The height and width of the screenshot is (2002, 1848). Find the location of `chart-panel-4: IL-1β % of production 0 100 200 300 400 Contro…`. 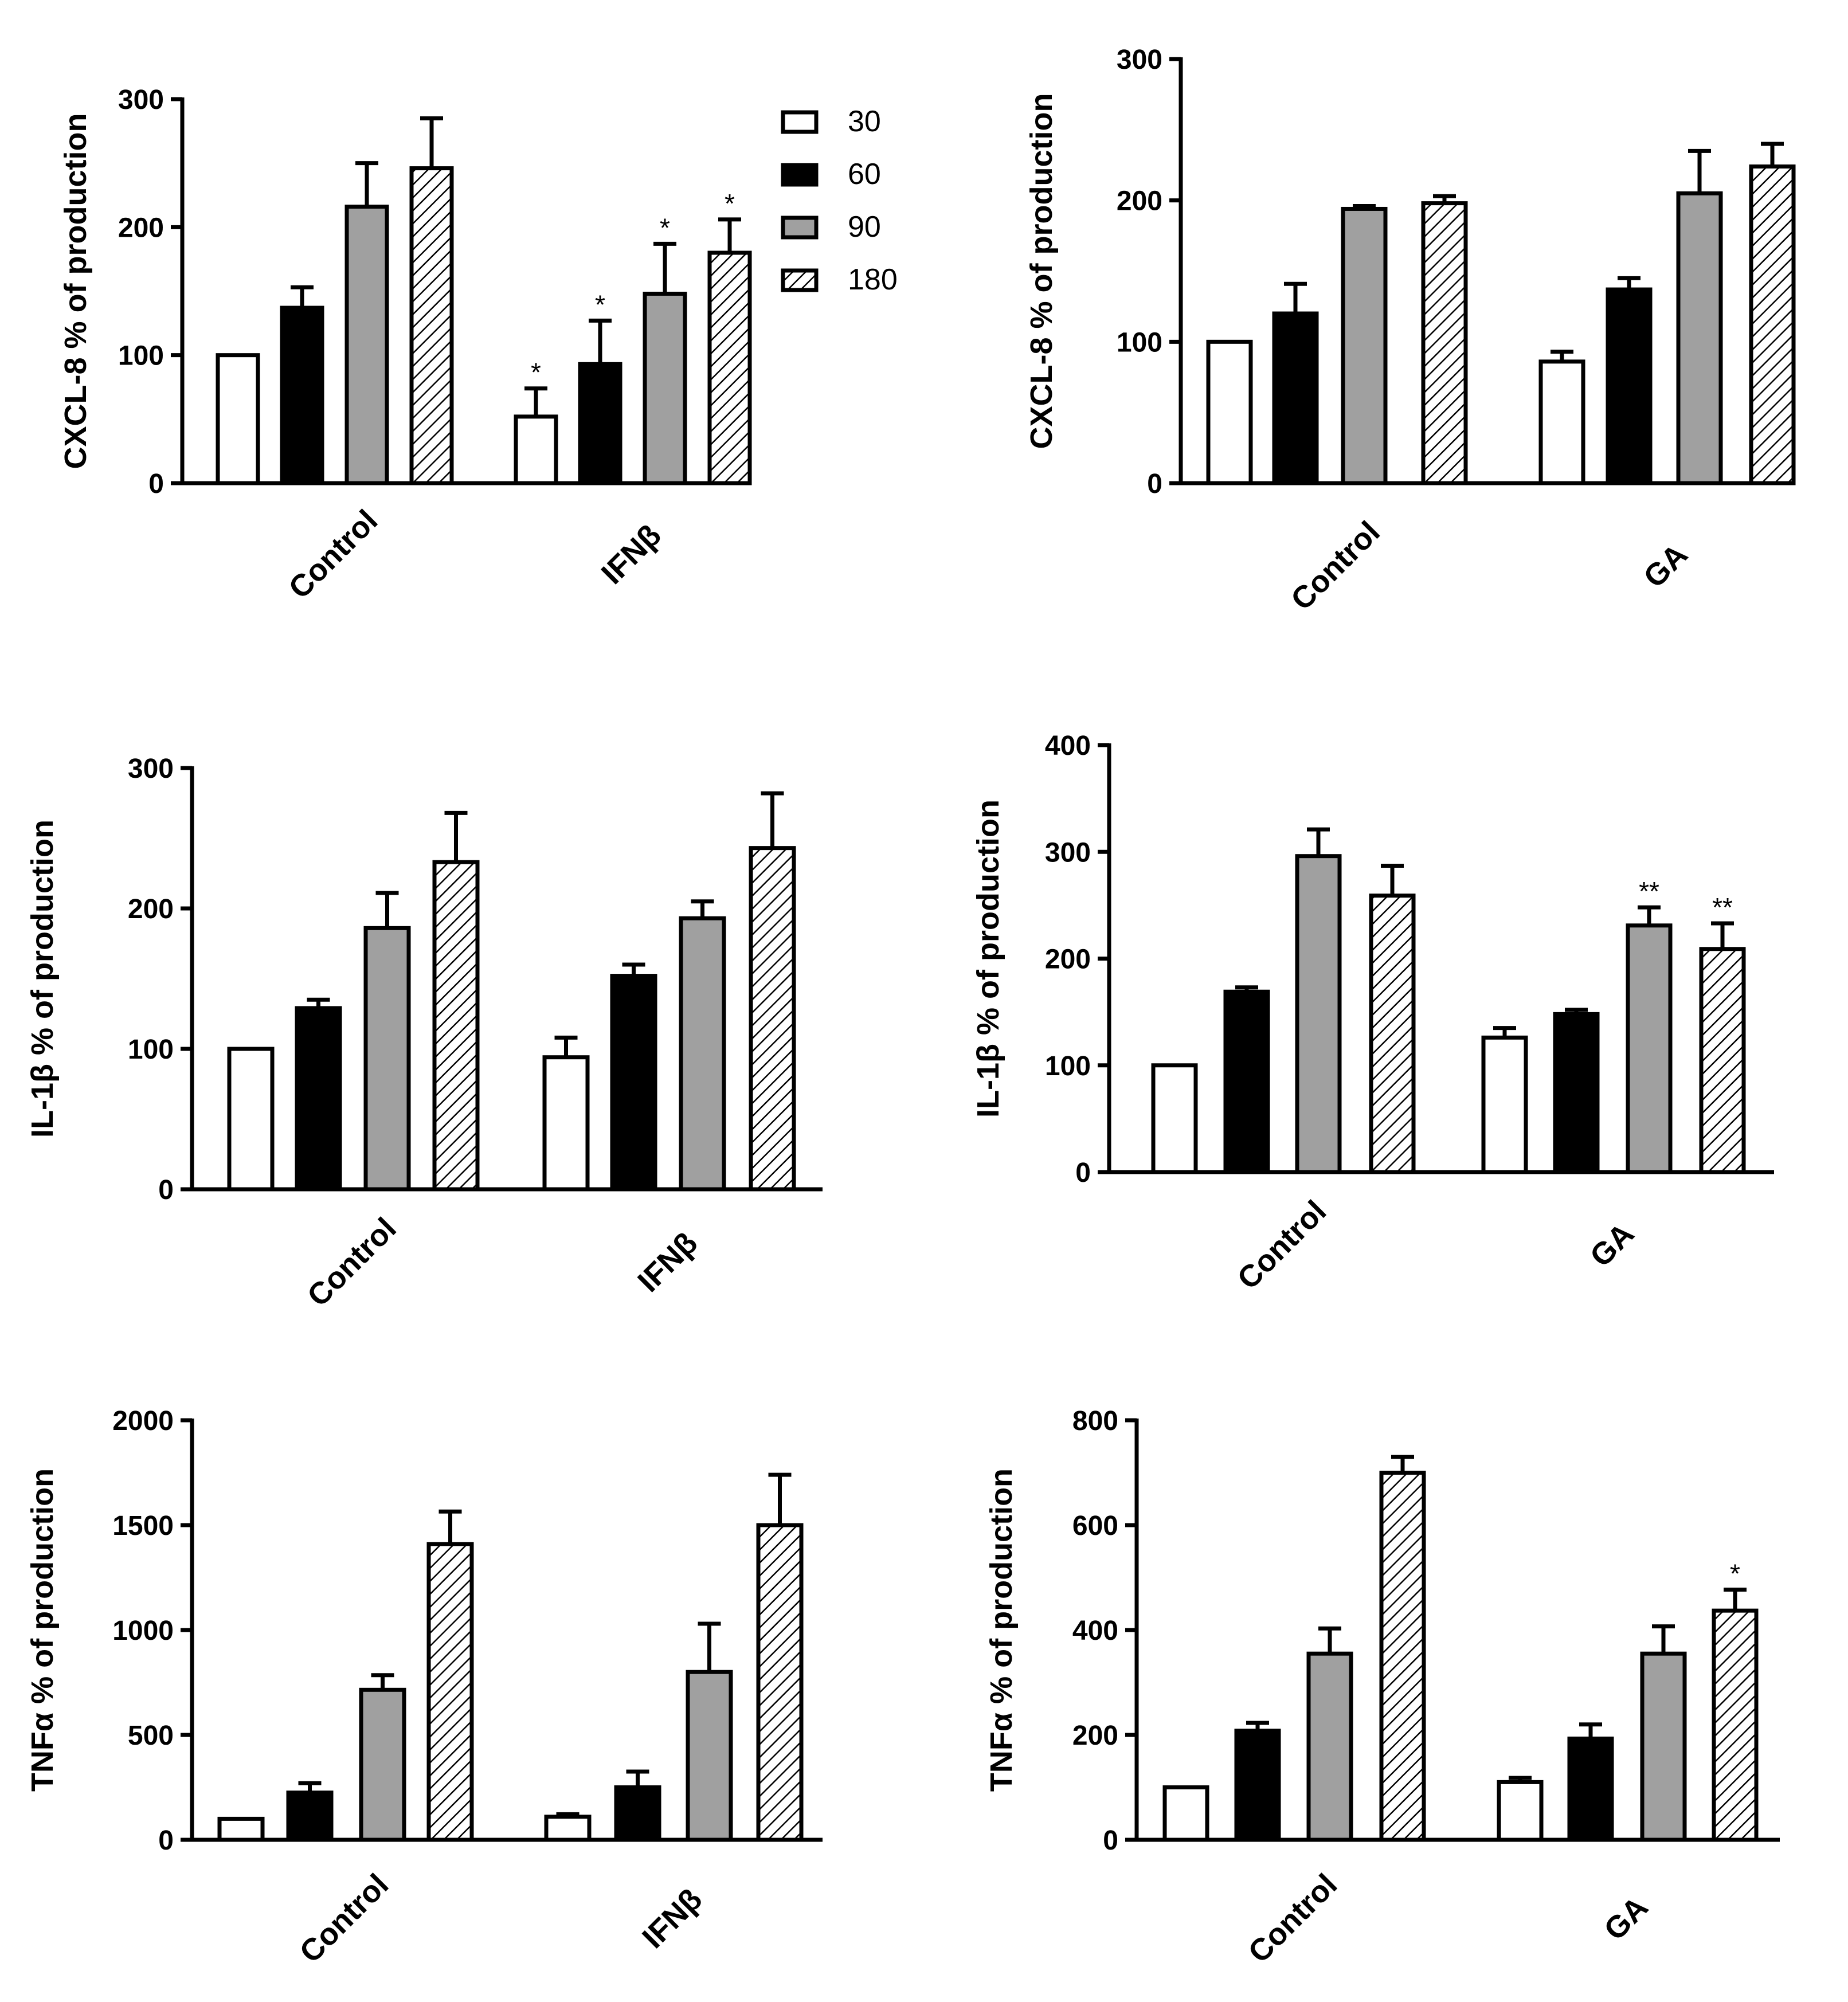

chart-panel-4: IL-1β % of production 0 100 200 300 400 Contro… is located at coordinates (1372, 1014).